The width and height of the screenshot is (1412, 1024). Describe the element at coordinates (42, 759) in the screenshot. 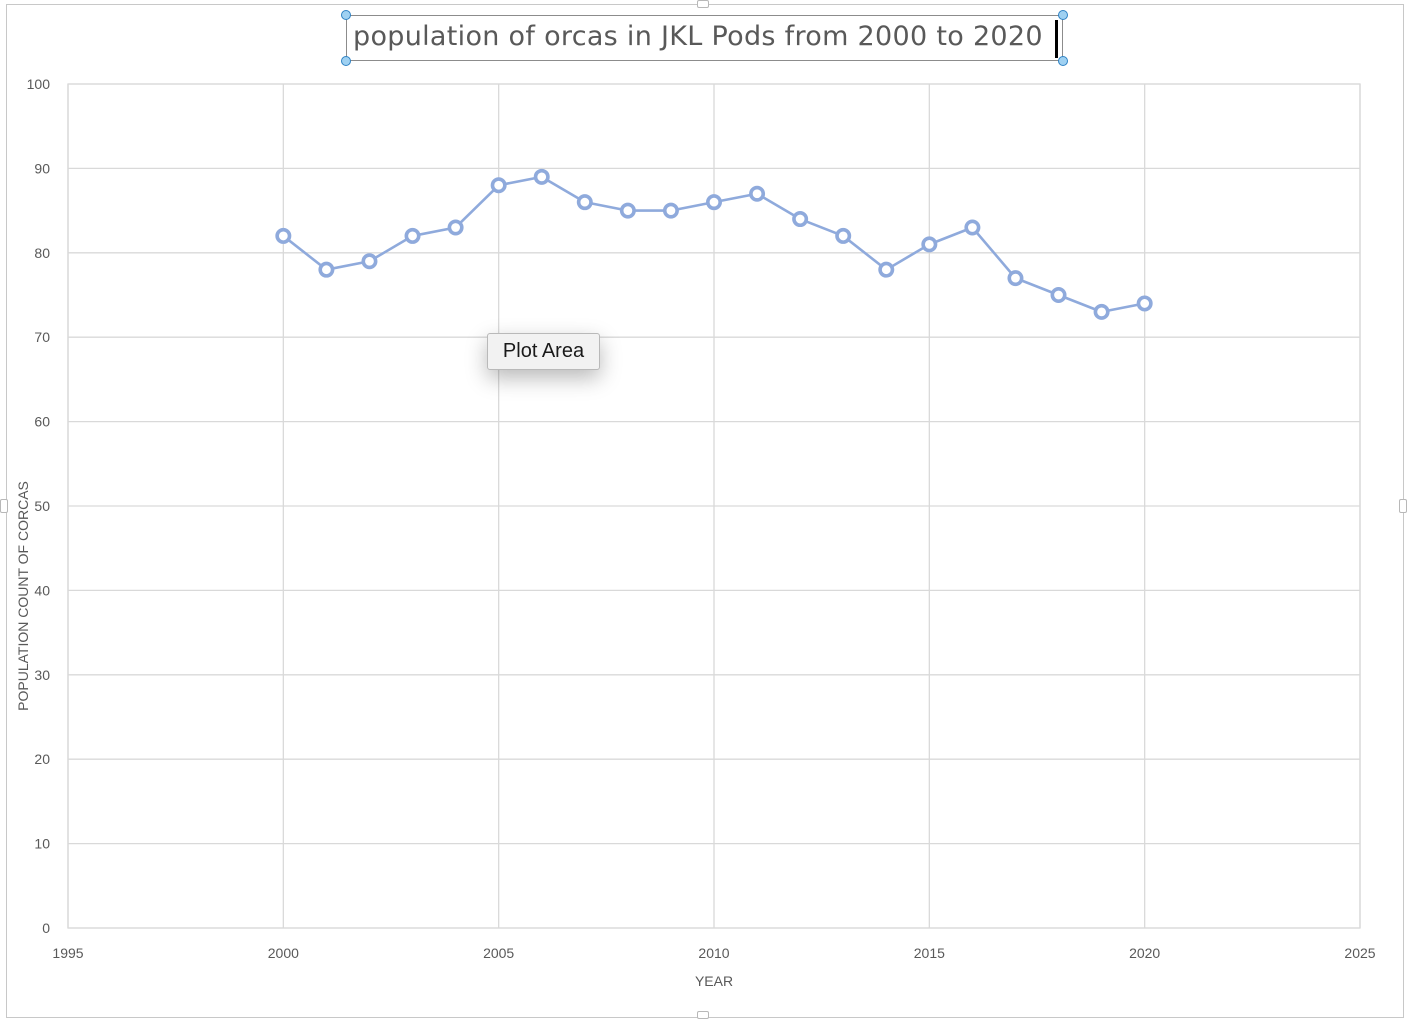

I see `y-tick-label: 20` at that location.